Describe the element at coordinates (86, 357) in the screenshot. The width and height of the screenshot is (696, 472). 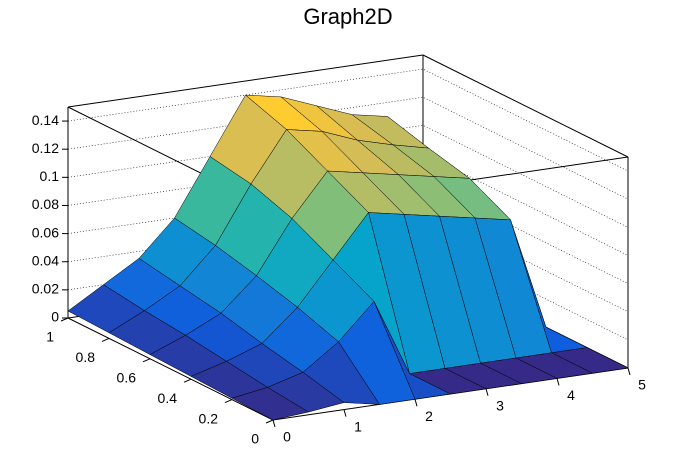
I see `y-tick-label: 0.8` at that location.